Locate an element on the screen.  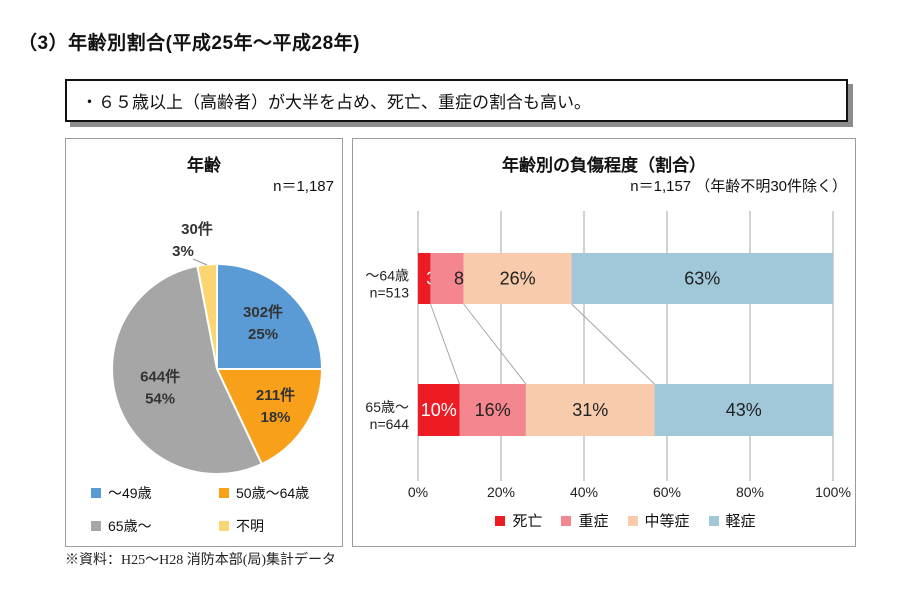
legend-swatch-unknown is located at coordinates (224, 526).